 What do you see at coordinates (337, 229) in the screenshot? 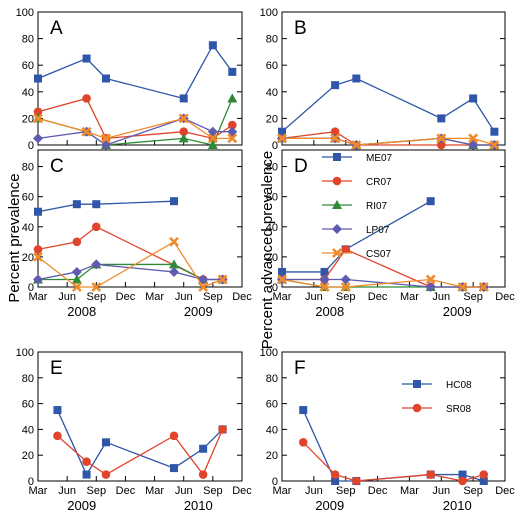
I see `legend-marker-lp07` at bounding box center [337, 229].